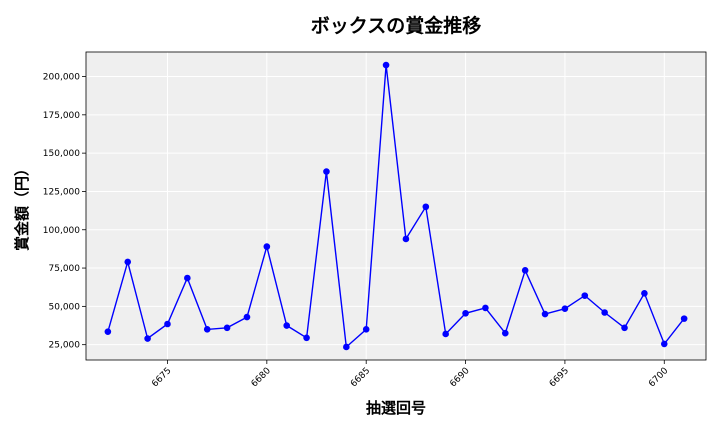 The height and width of the screenshot is (432, 720). Describe the element at coordinates (410, 374) in the screenshot. I see `x-axis-ticks: 6675 6680 6685 6690 6695 6700` at that location.